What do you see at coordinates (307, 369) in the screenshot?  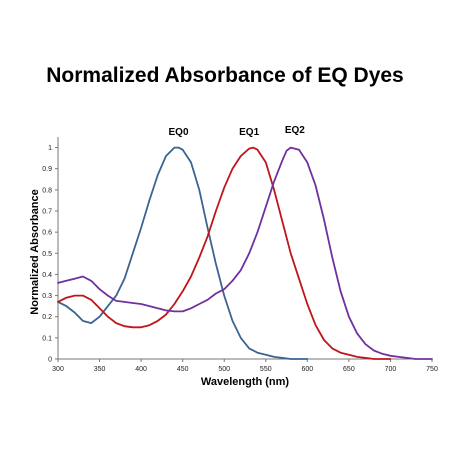 I see `x-tick-label: 600` at bounding box center [307, 369].